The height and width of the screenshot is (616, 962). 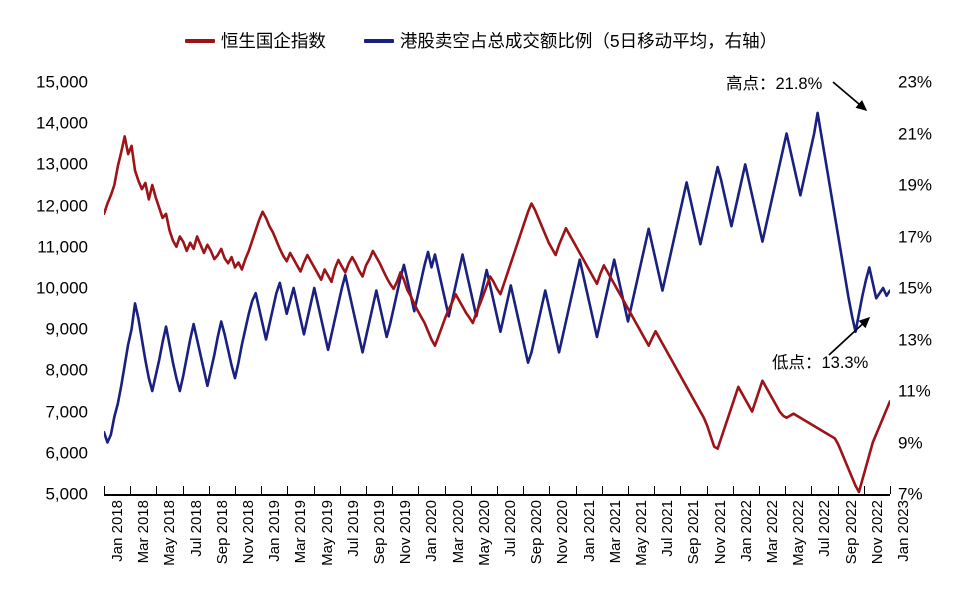 What do you see at coordinates (589, 531) in the screenshot?
I see `x-axis-tick-label: Jan 2021` at bounding box center [589, 531].